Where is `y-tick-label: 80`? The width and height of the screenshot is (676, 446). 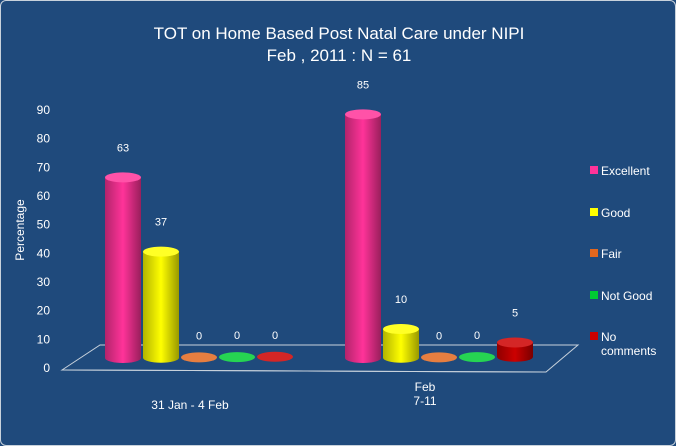 y-tick-label: 80 is located at coordinates (44, 139).